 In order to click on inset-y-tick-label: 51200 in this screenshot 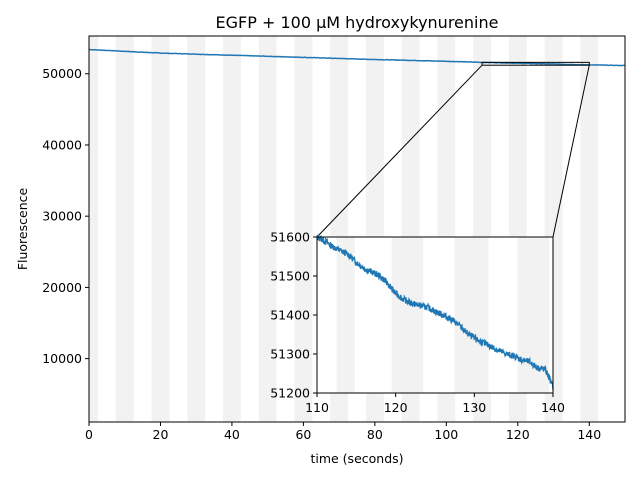, I will do `click(290, 393)`.